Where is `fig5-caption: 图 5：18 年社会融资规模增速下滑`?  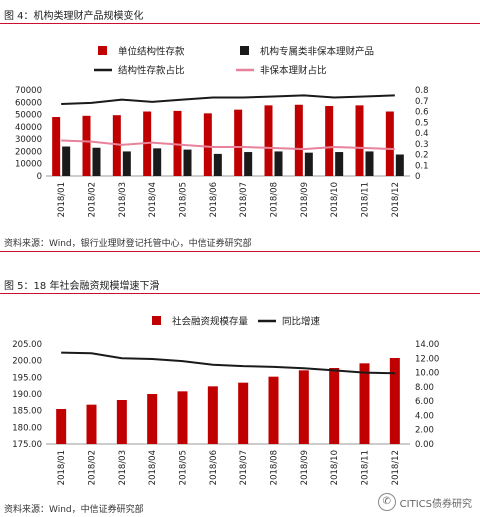 fig5-caption: 图 5：18 年社会融资规模增速下滑 is located at coordinates (82, 286).